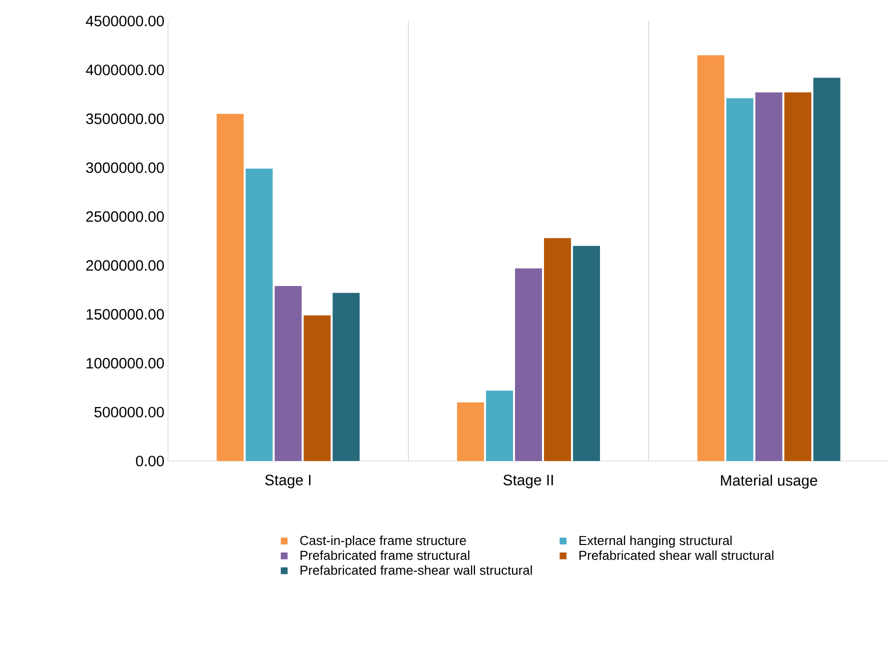 The height and width of the screenshot is (652, 889). What do you see at coordinates (125, 167) in the screenshot?
I see `y-tick-label: 3000000.00` at bounding box center [125, 167].